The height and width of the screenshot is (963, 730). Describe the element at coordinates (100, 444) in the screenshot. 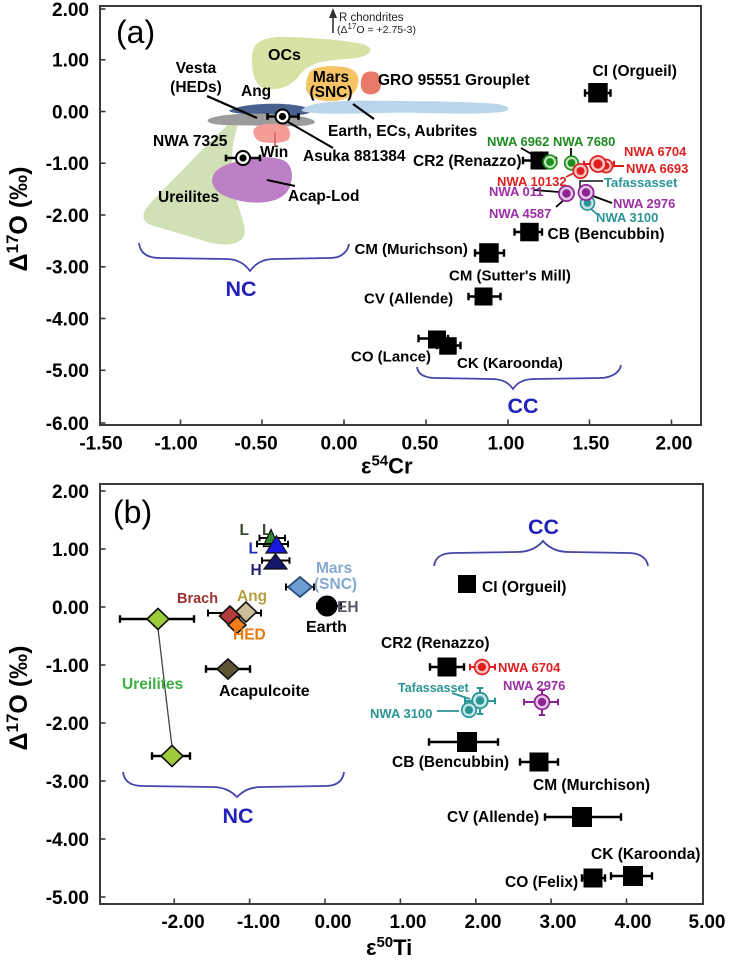

I see `svg-text: -1.50` at that location.